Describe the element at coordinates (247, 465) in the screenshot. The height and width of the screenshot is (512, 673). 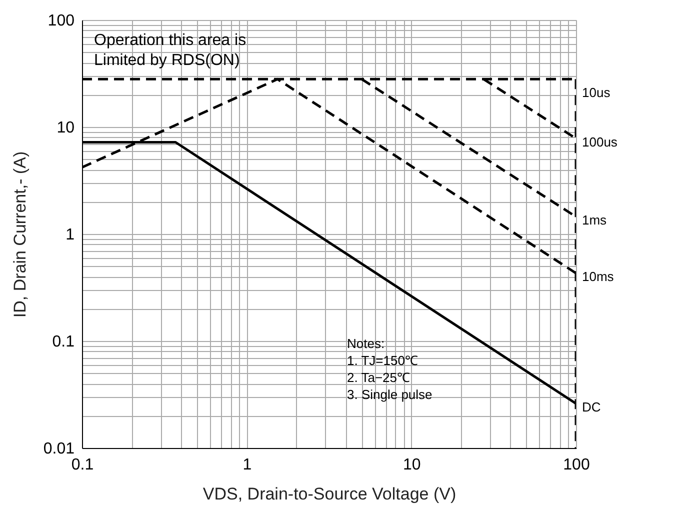
I see `x-tick-label: 1` at that location.